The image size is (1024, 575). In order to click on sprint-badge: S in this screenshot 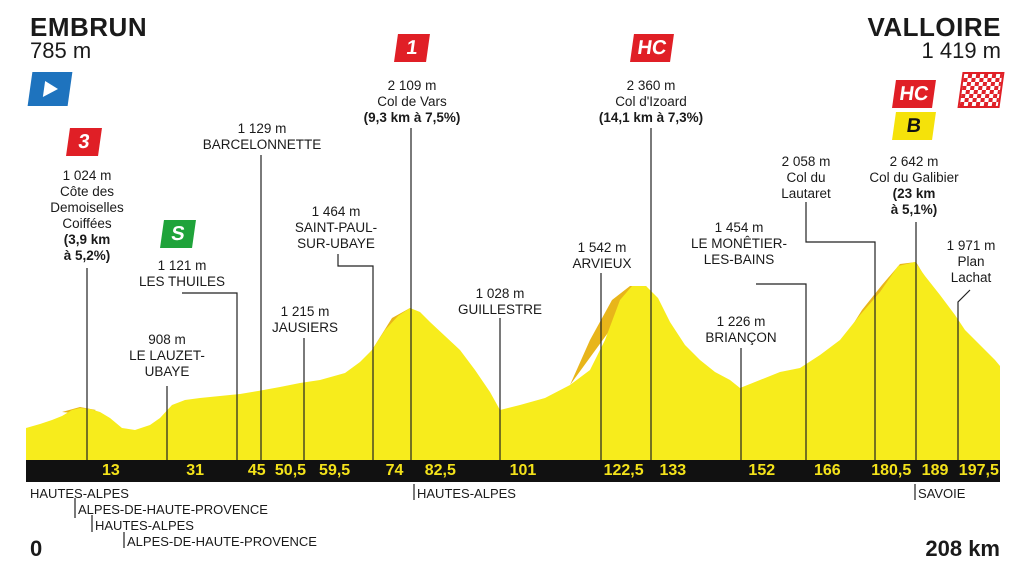, I will do `click(178, 234)`.